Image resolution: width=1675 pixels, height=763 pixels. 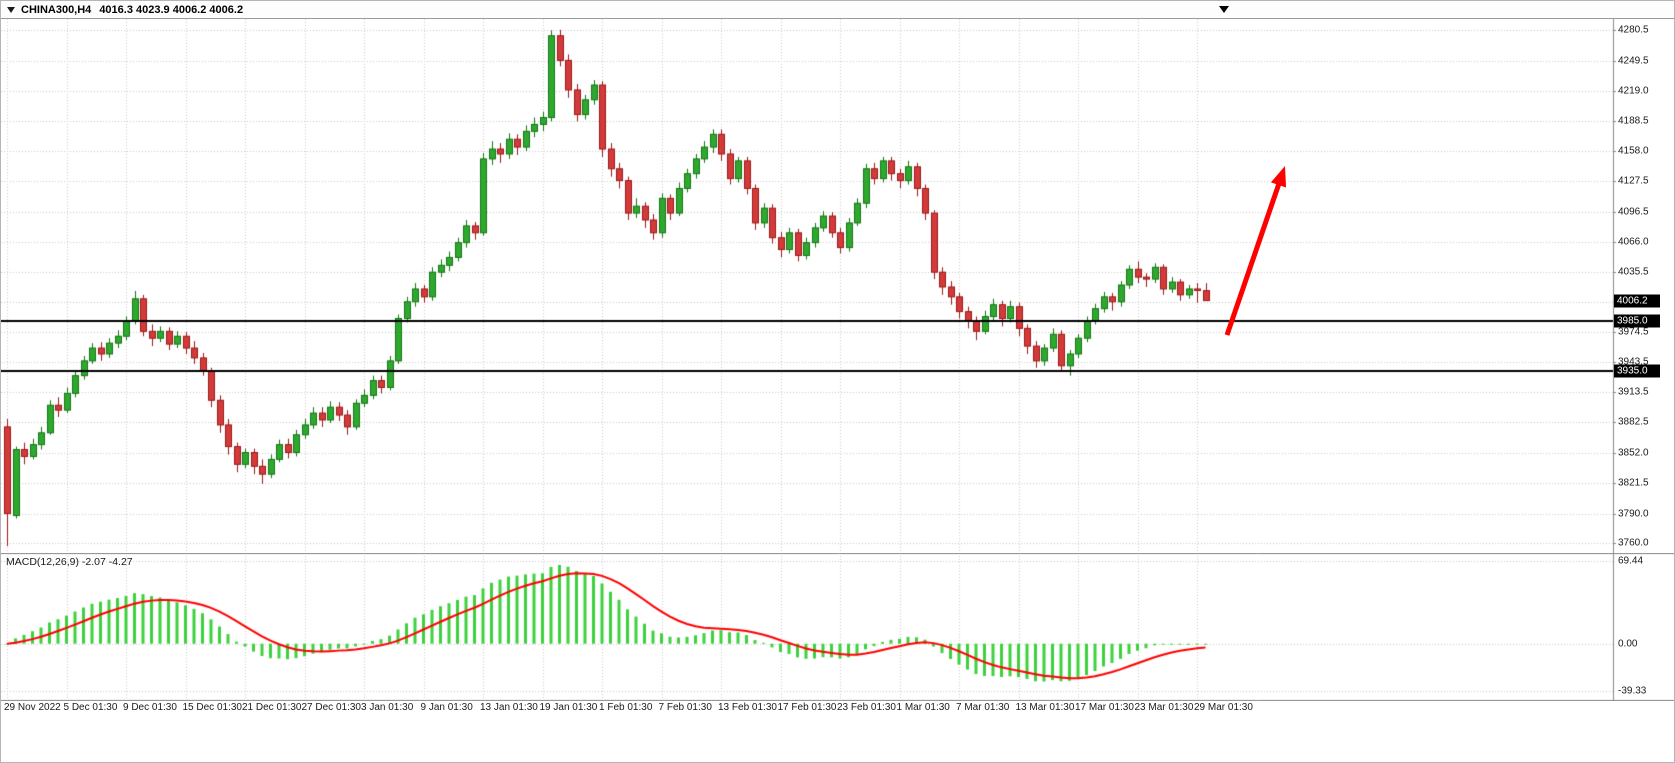 What do you see at coordinates (626, 707) in the screenshot?
I see `time-tick-label: 1 Feb 01:30` at bounding box center [626, 707].